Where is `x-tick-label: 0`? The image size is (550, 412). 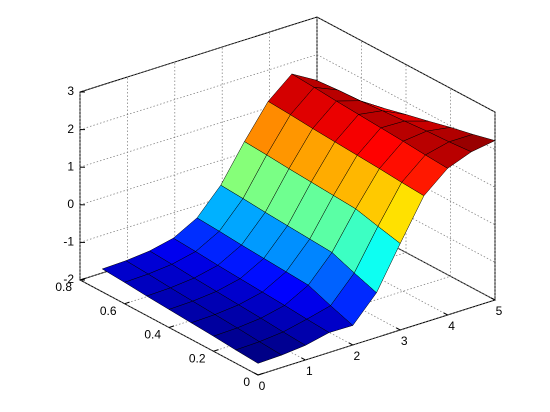
x-tick-label: 0 is located at coordinates (262, 386).